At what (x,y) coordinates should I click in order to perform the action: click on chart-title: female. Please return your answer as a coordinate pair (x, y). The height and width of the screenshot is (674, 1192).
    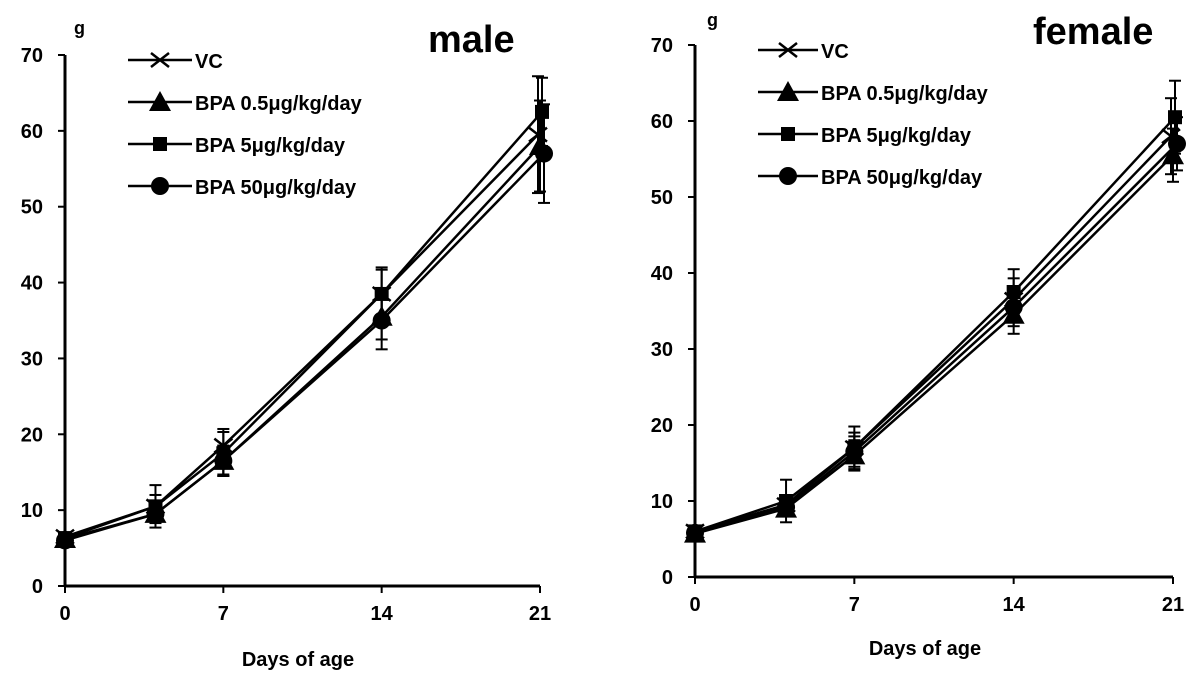
    Looking at the image, I should click on (1093, 32).